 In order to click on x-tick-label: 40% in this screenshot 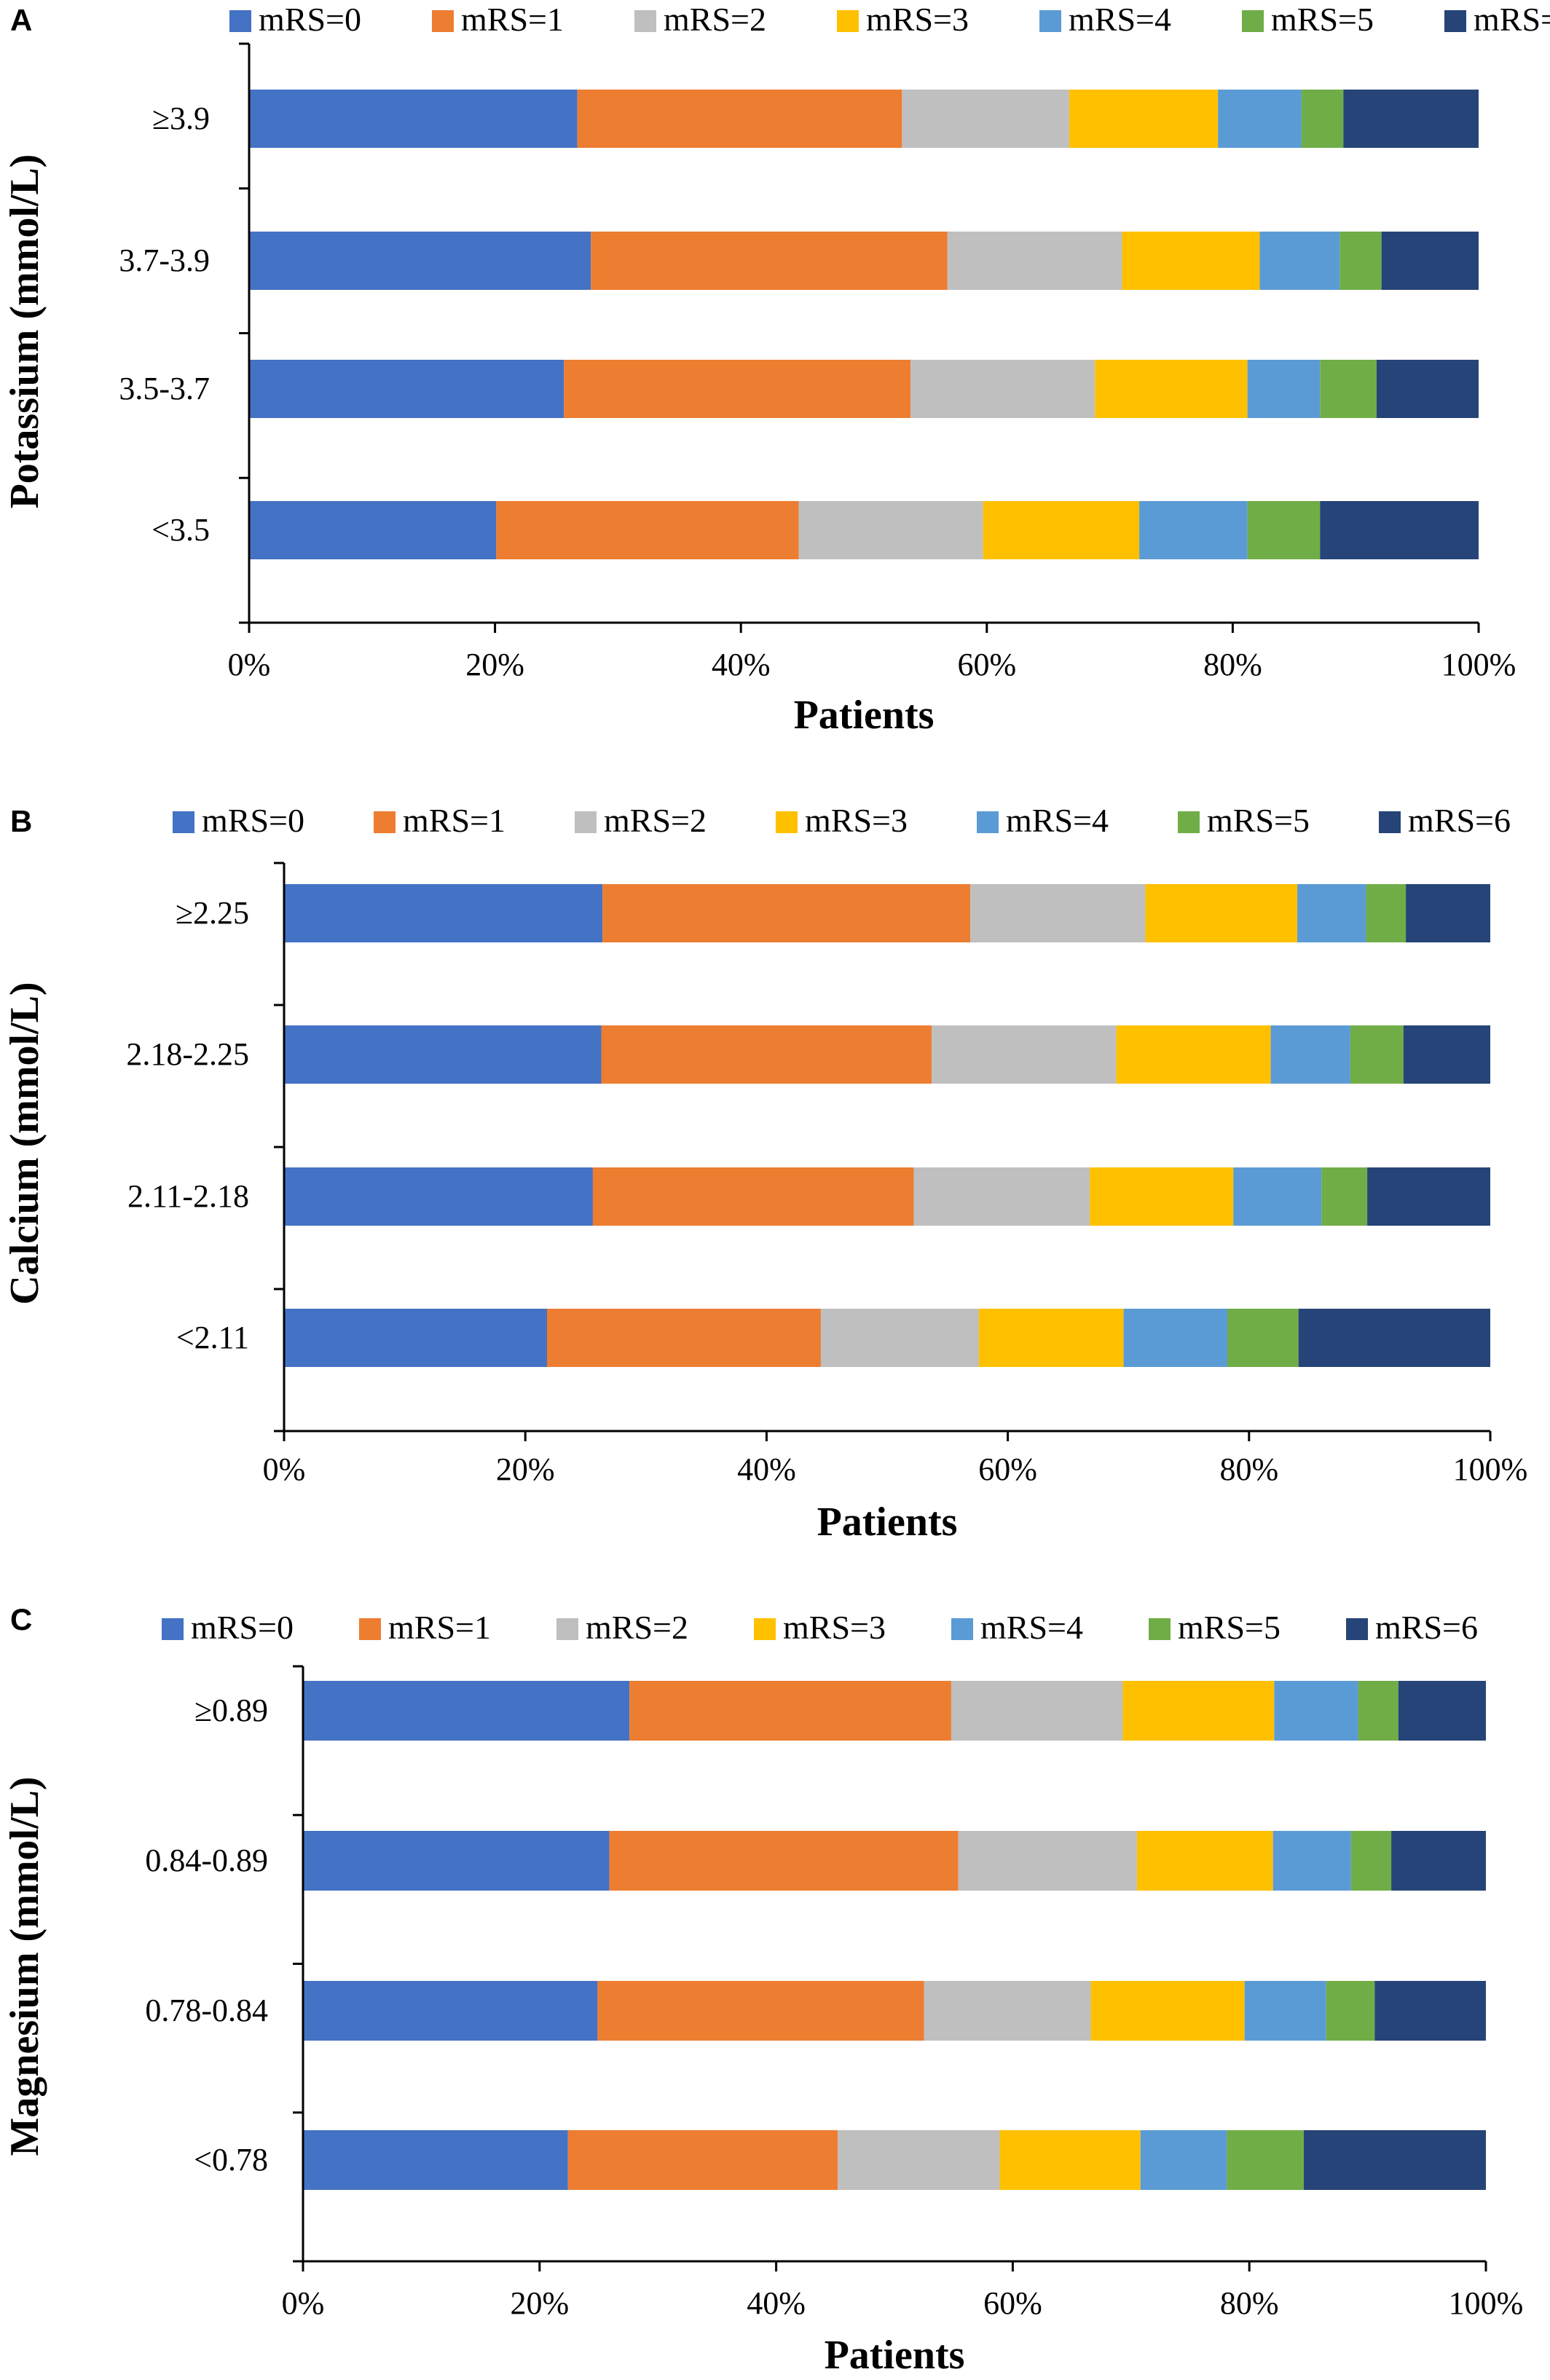, I will do `click(766, 1469)`.